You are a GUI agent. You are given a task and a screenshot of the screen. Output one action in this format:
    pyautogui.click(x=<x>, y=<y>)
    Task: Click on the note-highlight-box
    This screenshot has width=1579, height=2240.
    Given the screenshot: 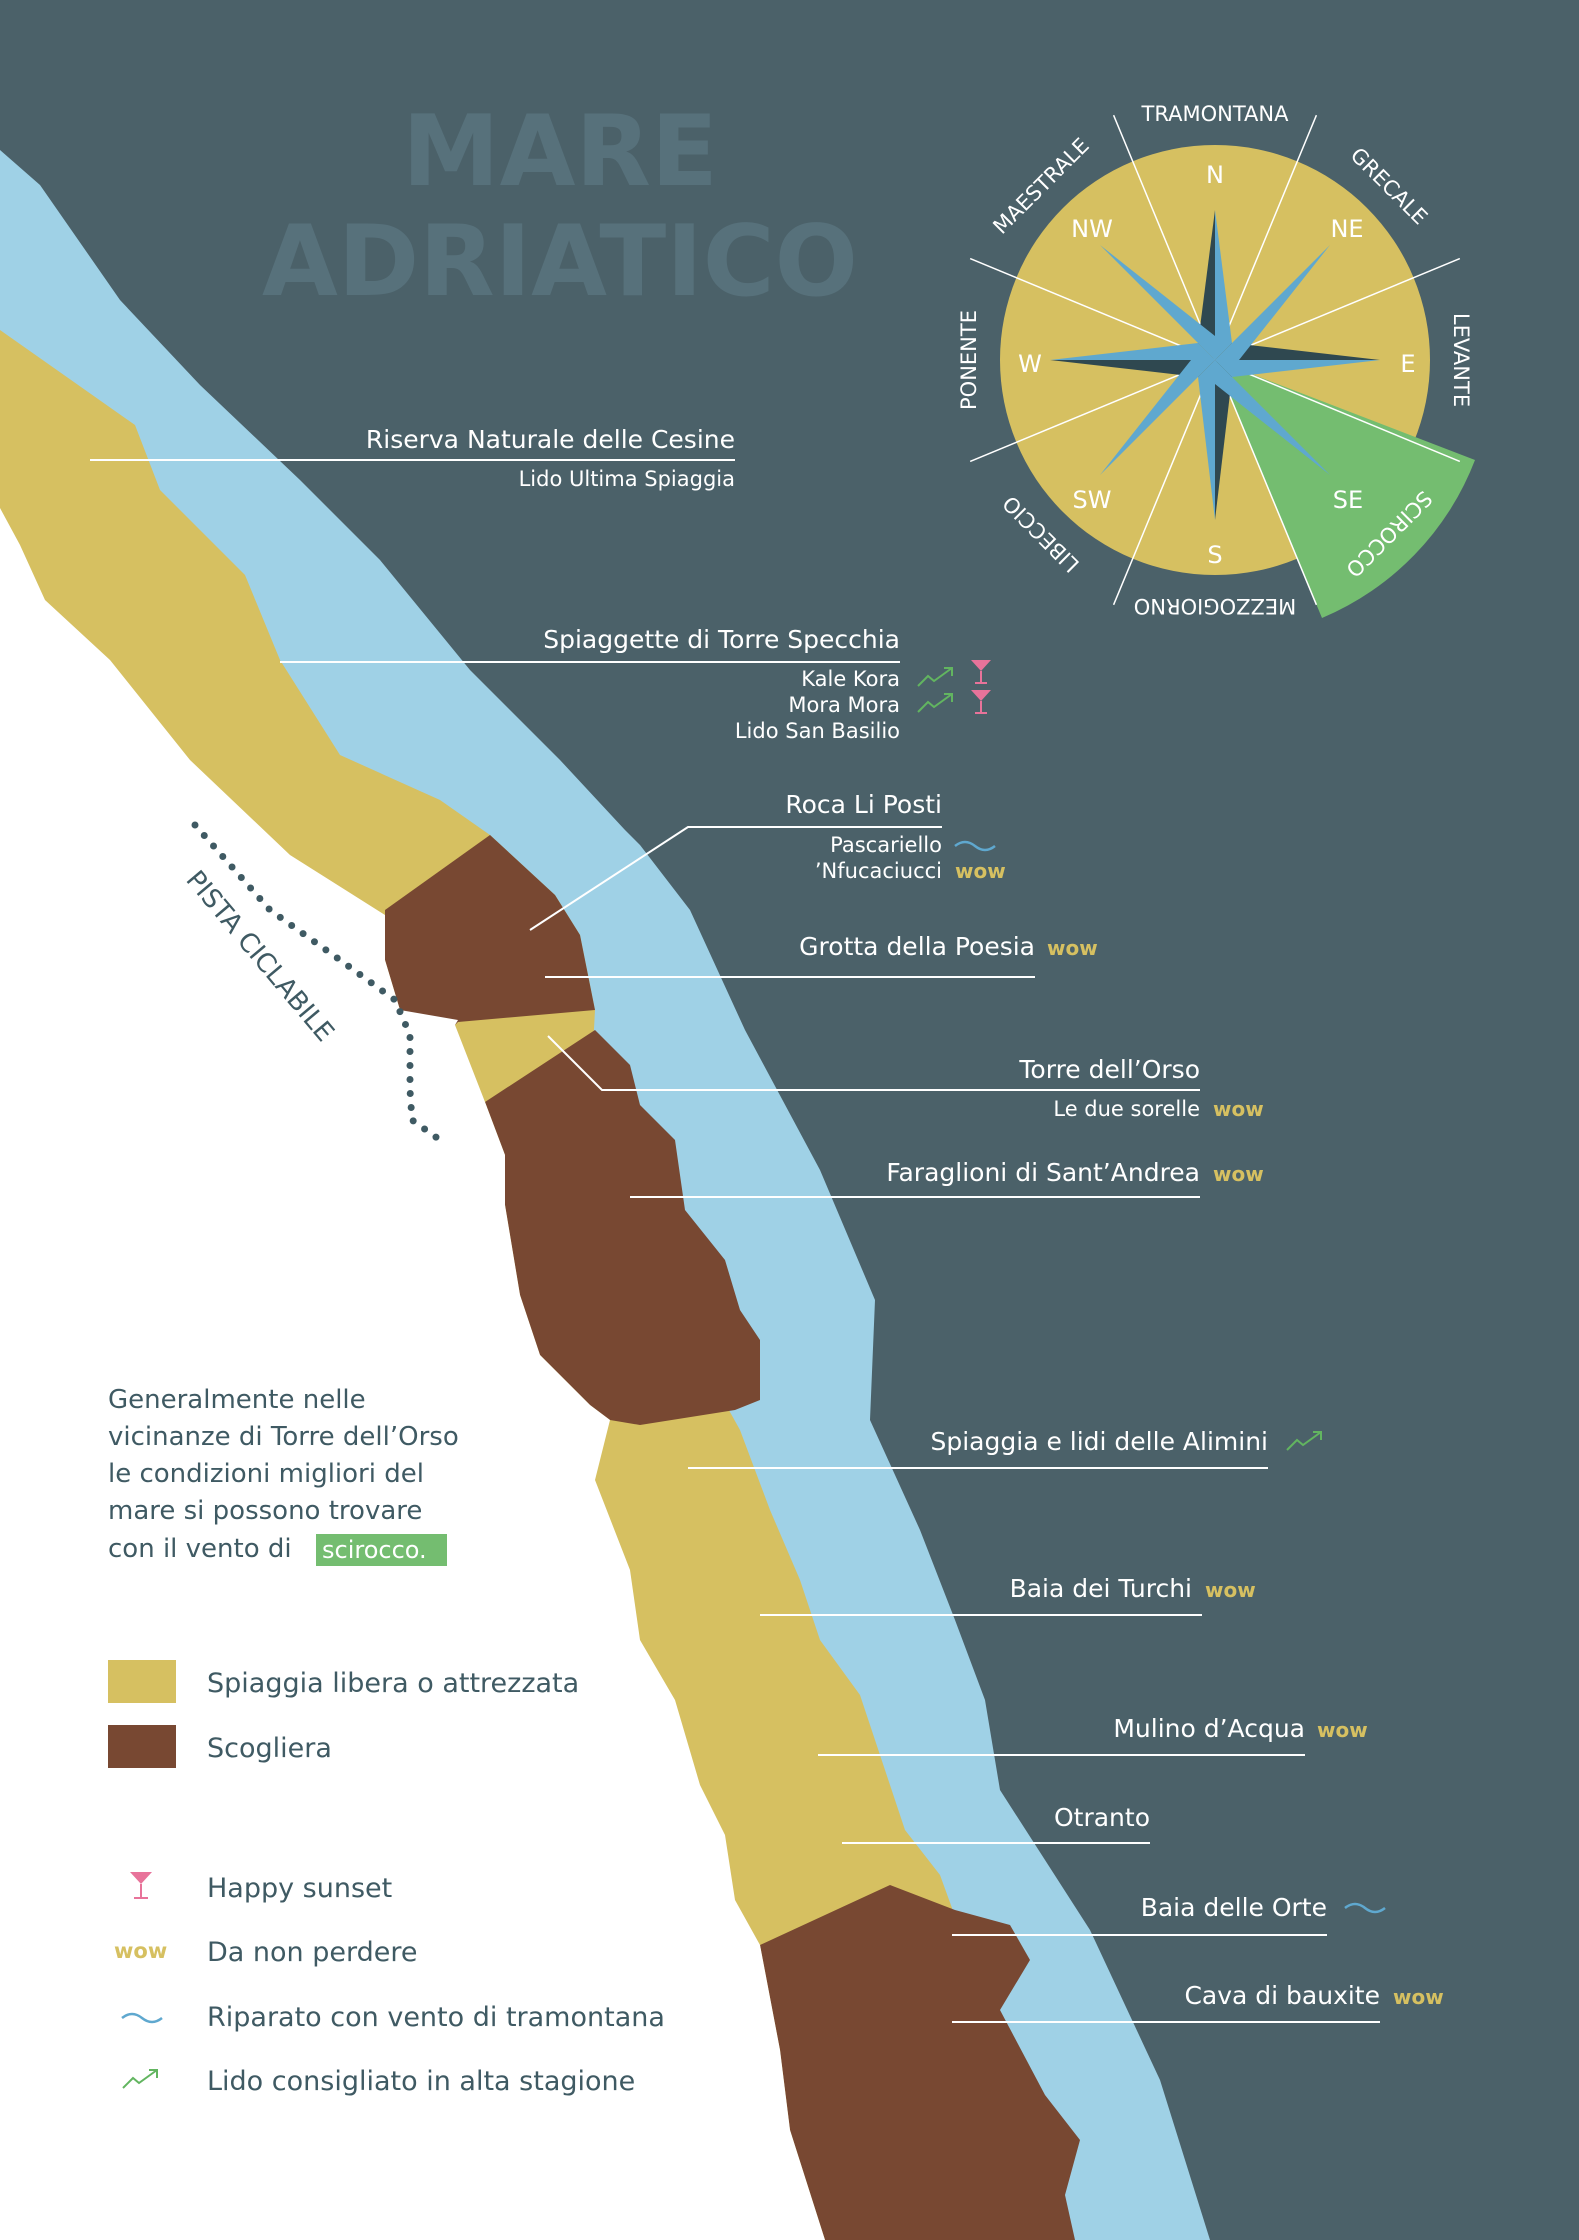 What is the action you would take?
    pyautogui.click(x=381, y=1550)
    